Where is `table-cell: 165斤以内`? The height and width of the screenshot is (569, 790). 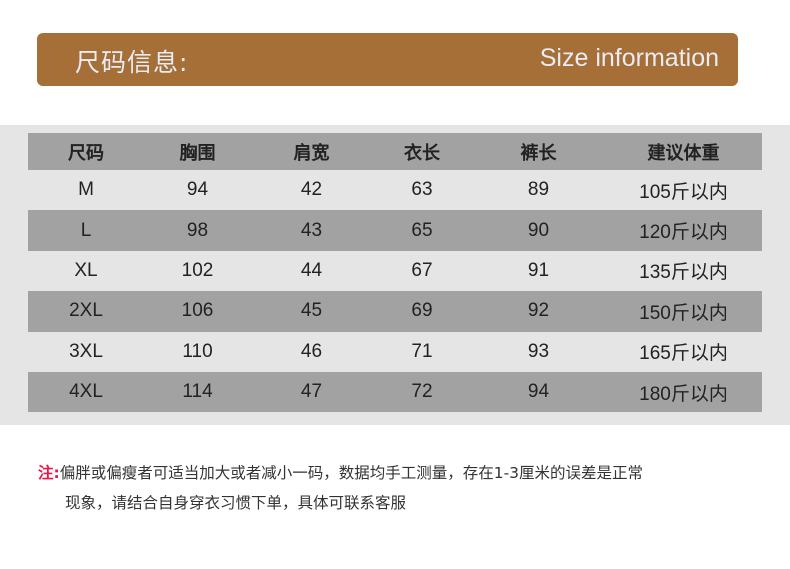 table-cell: 165斤以内 is located at coordinates (683, 354).